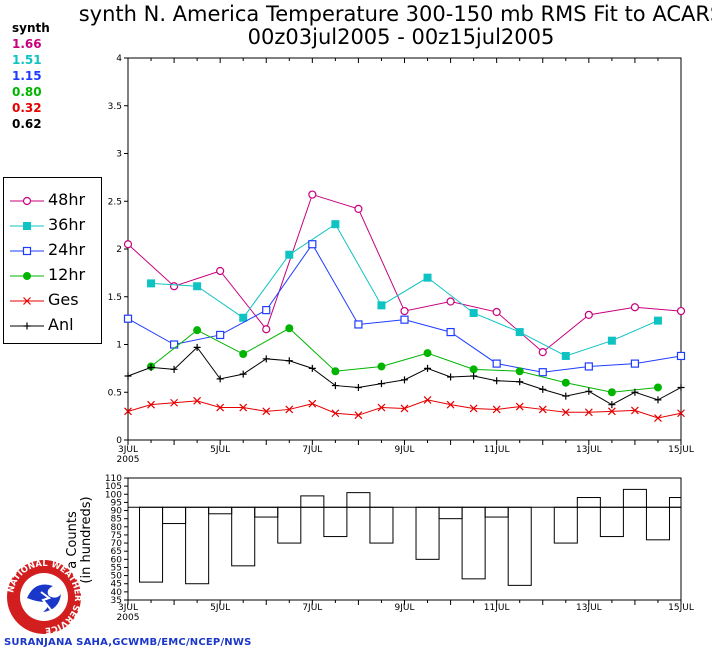 This screenshot has width=712, height=650. I want to click on summary-value-36hr: 1.51, so click(27, 60).